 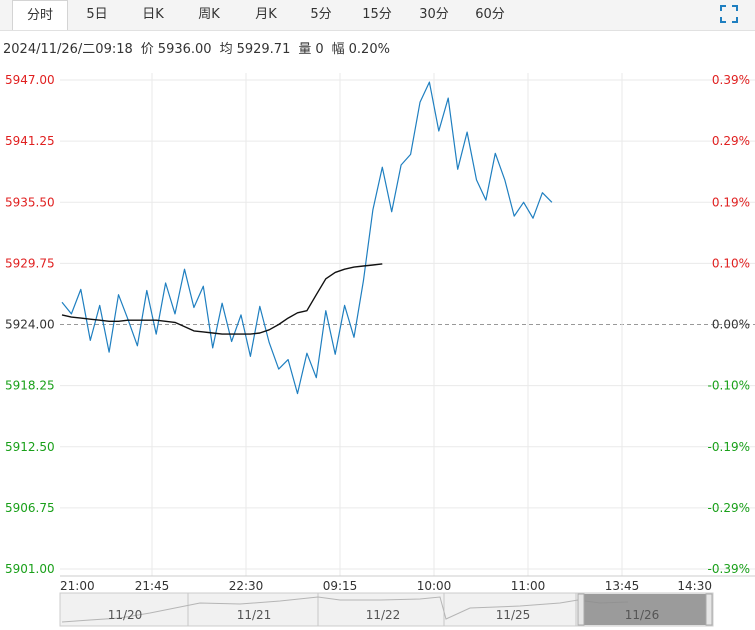 I want to click on y-tick-label-right: 0.00%, so click(x=731, y=325).